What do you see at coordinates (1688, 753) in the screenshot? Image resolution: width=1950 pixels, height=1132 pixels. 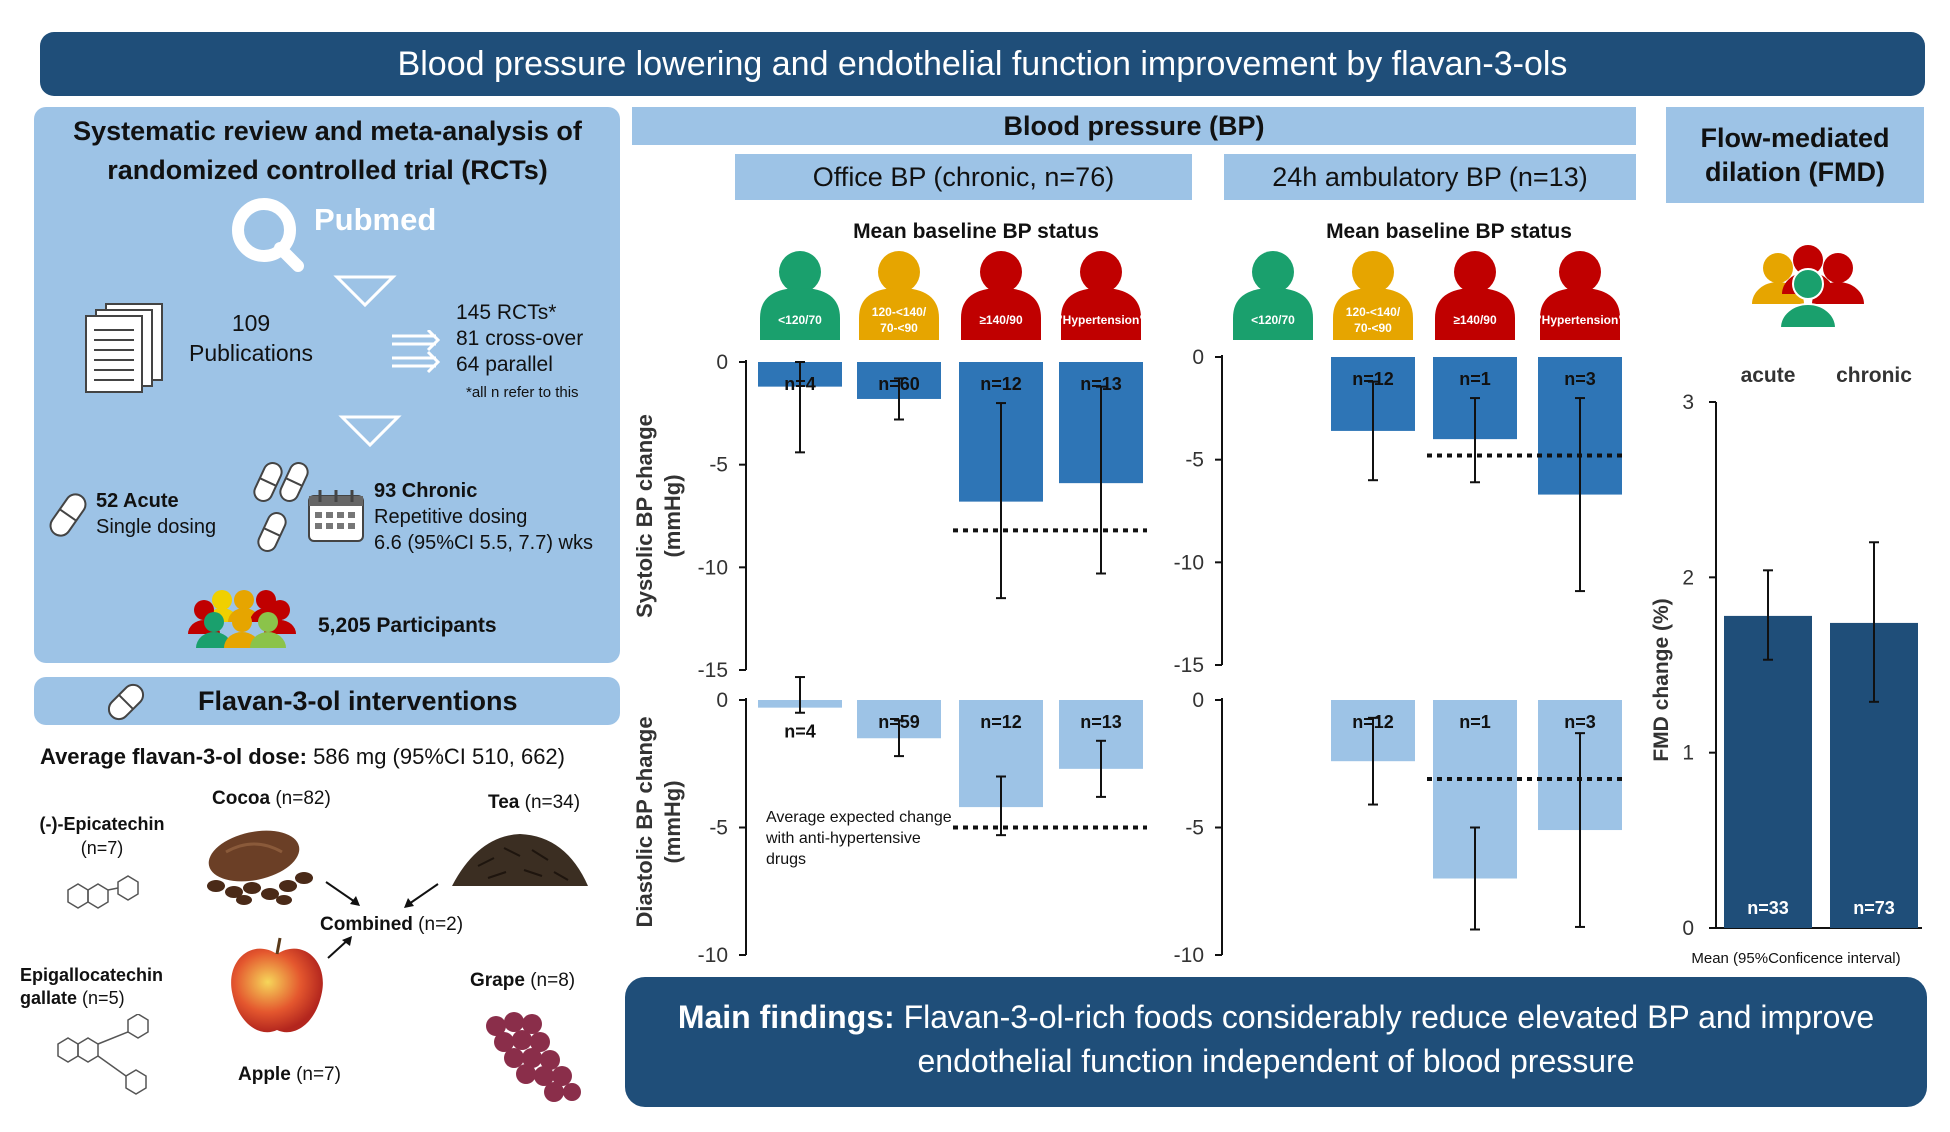 I see `fmd-y-tick-label: 1` at bounding box center [1688, 753].